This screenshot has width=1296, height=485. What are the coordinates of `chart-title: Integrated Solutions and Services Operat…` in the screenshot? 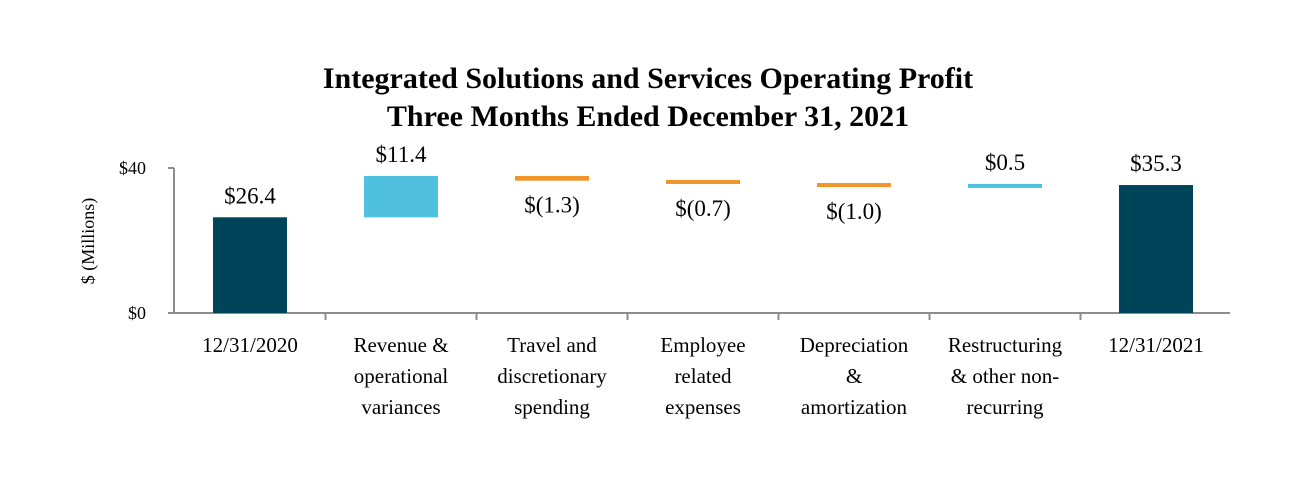 It's located at (648, 97).